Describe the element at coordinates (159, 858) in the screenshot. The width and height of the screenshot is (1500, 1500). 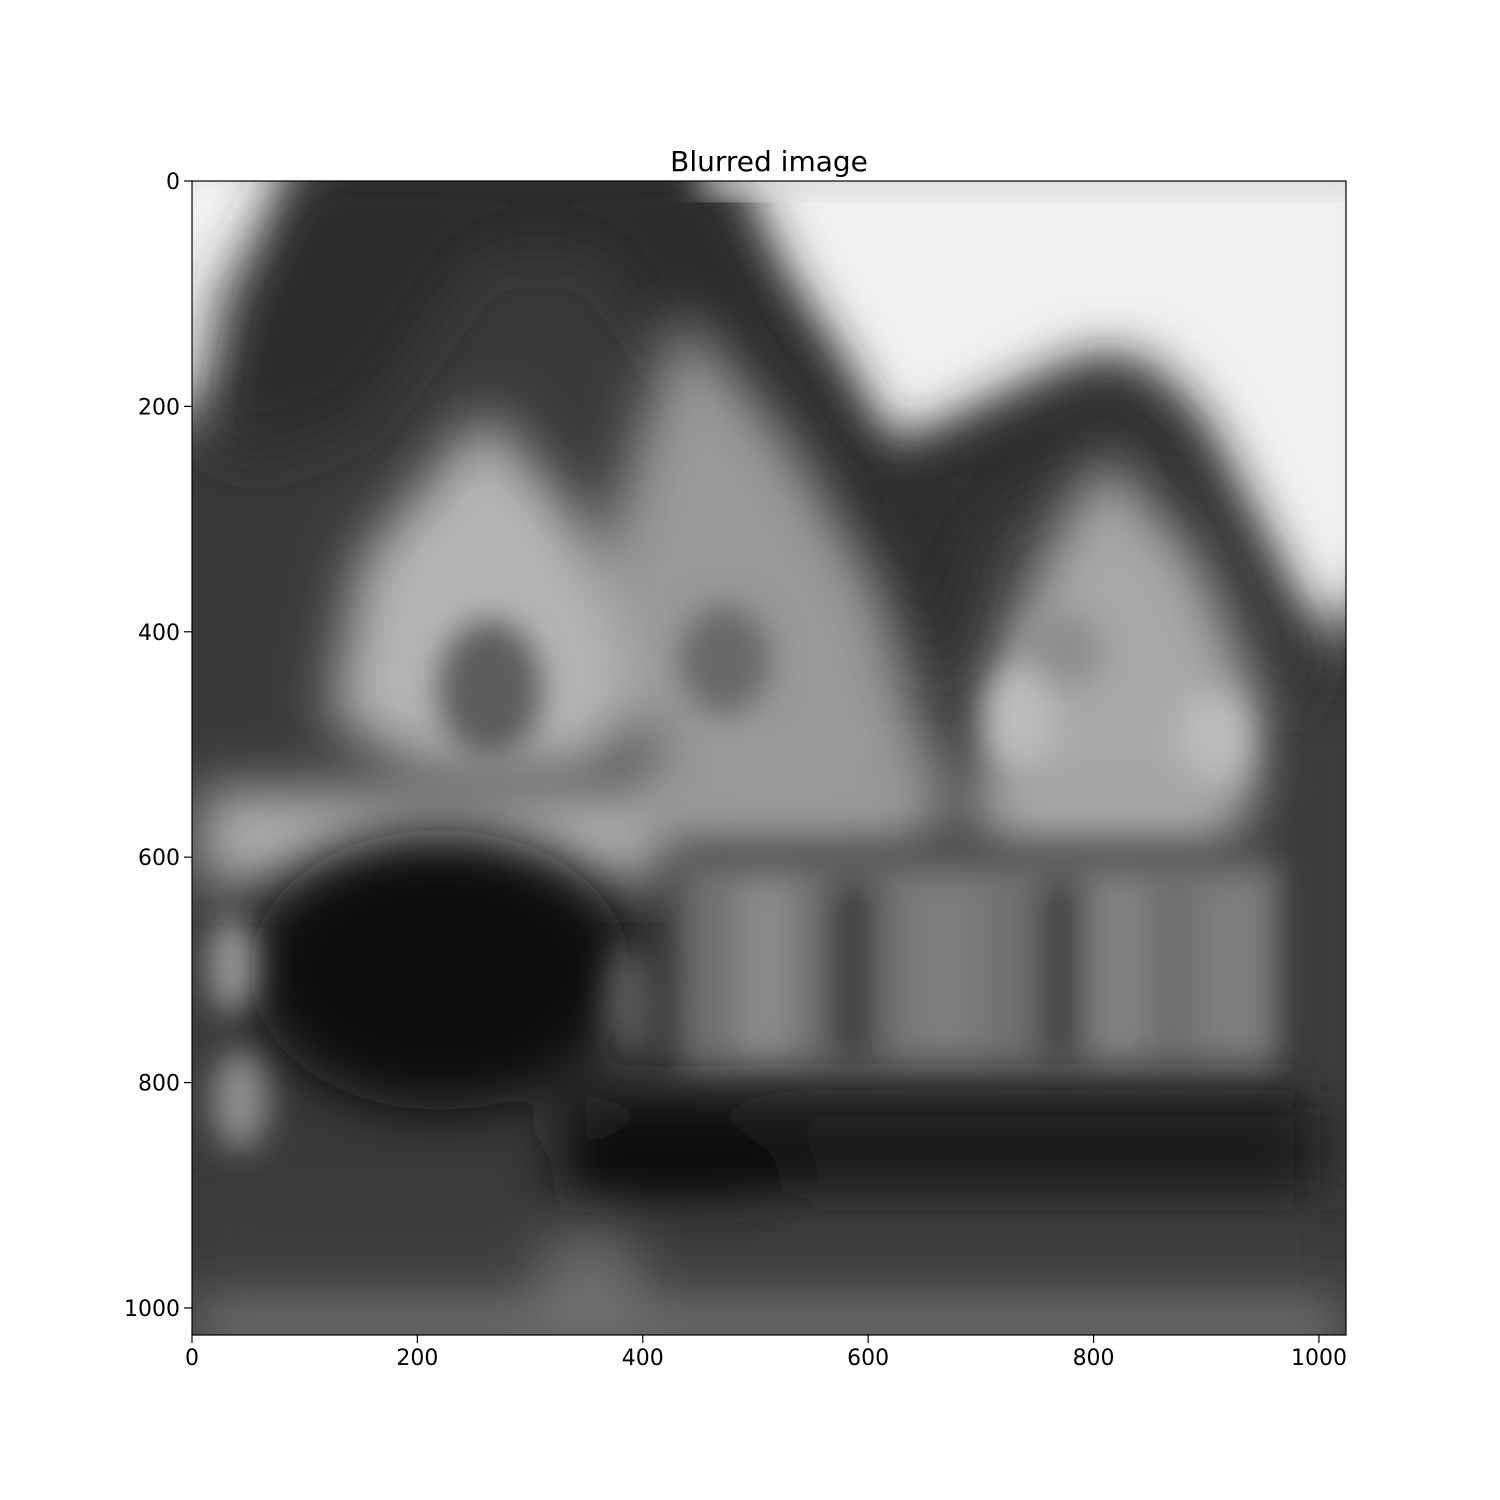
I see `y-tick-label: 600` at that location.